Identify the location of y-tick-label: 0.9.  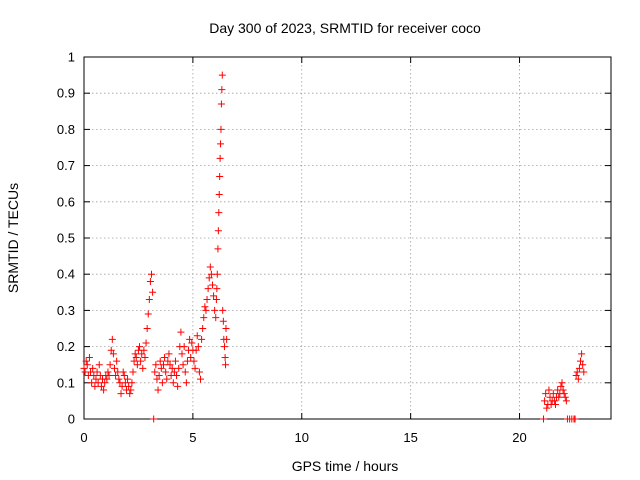
(66, 93).